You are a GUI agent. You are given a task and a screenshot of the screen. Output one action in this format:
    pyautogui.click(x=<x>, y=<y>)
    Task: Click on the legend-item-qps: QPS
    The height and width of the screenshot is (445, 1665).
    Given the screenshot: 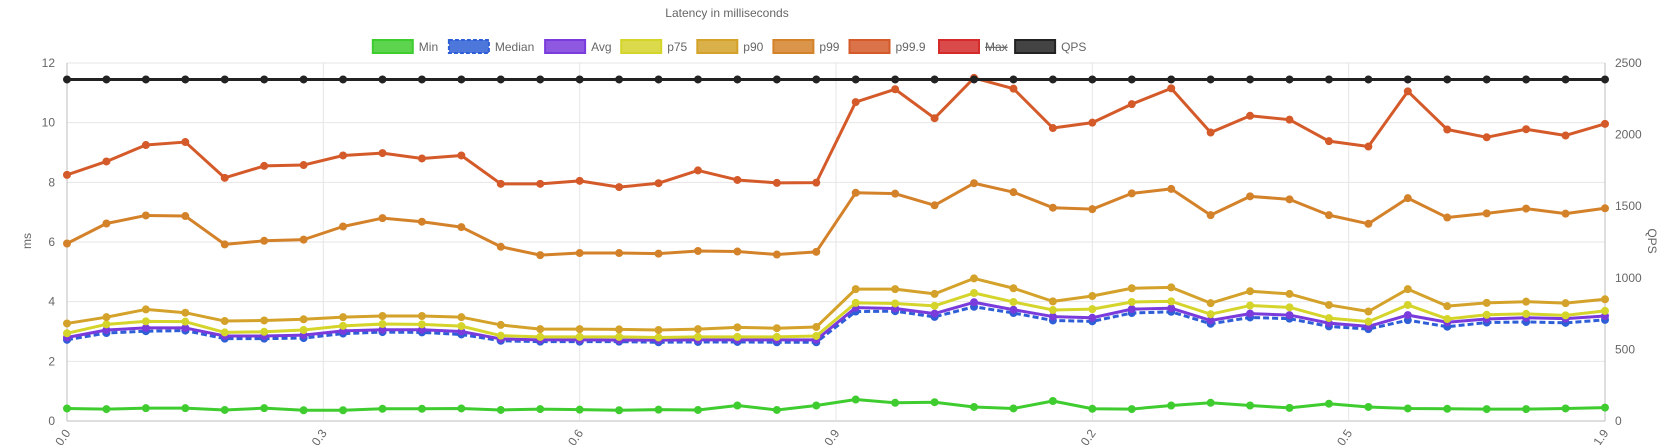 What is the action you would take?
    pyautogui.click(x=1050, y=46)
    